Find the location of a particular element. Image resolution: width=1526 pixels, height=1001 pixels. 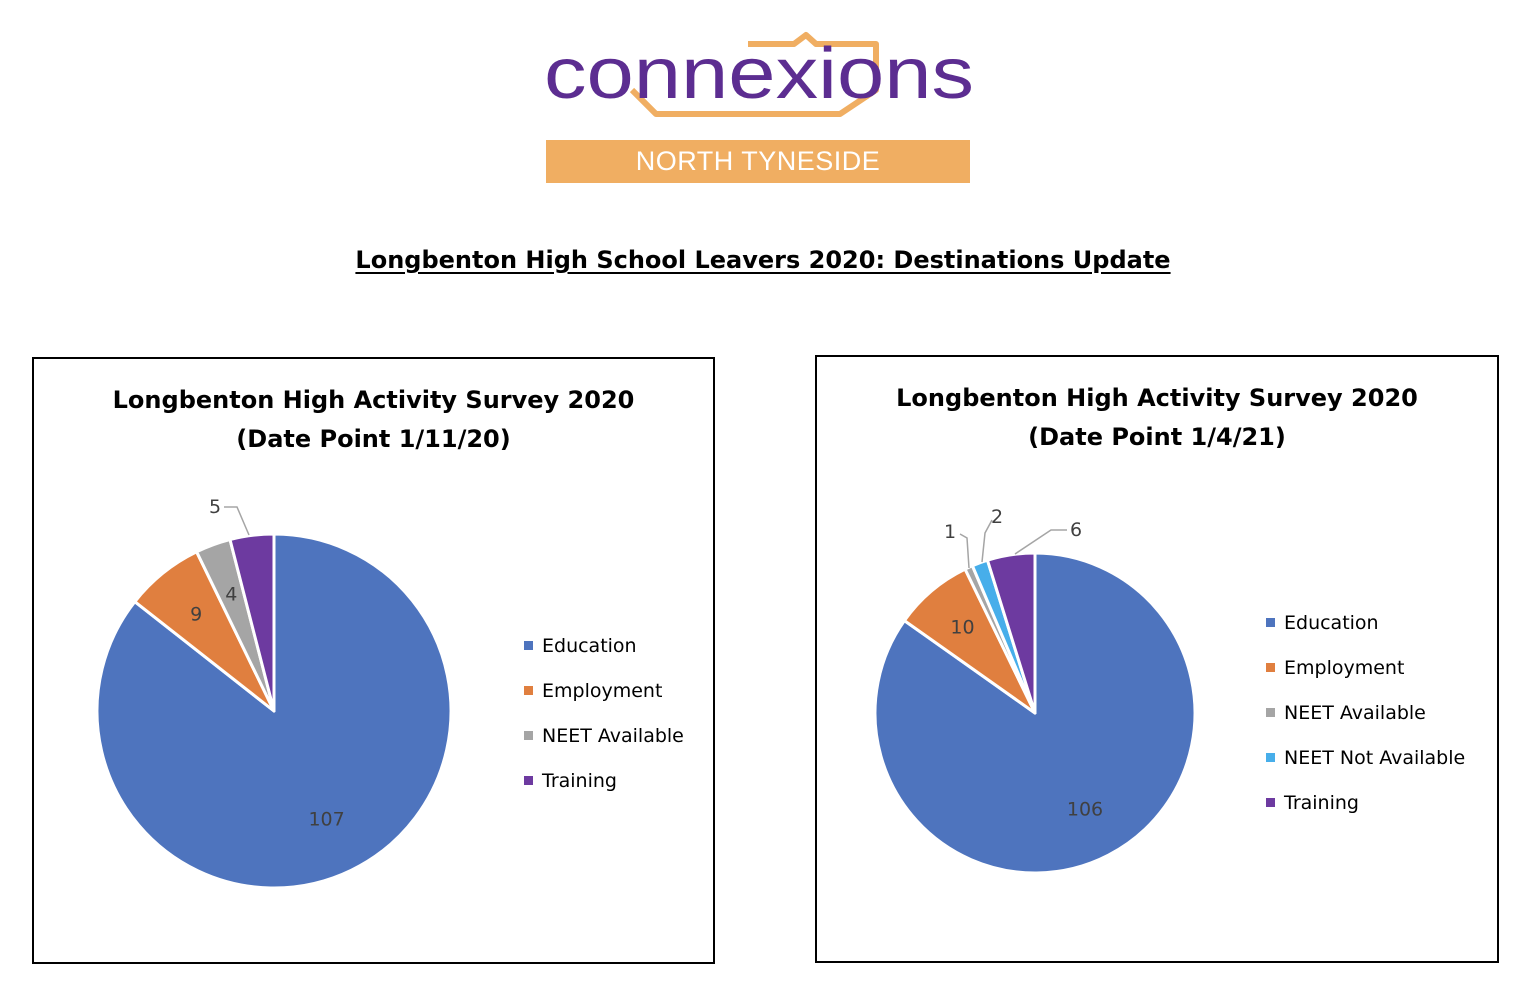

connexions-logo: connexions NORTH TYNESIDE is located at coordinates (760, 108).